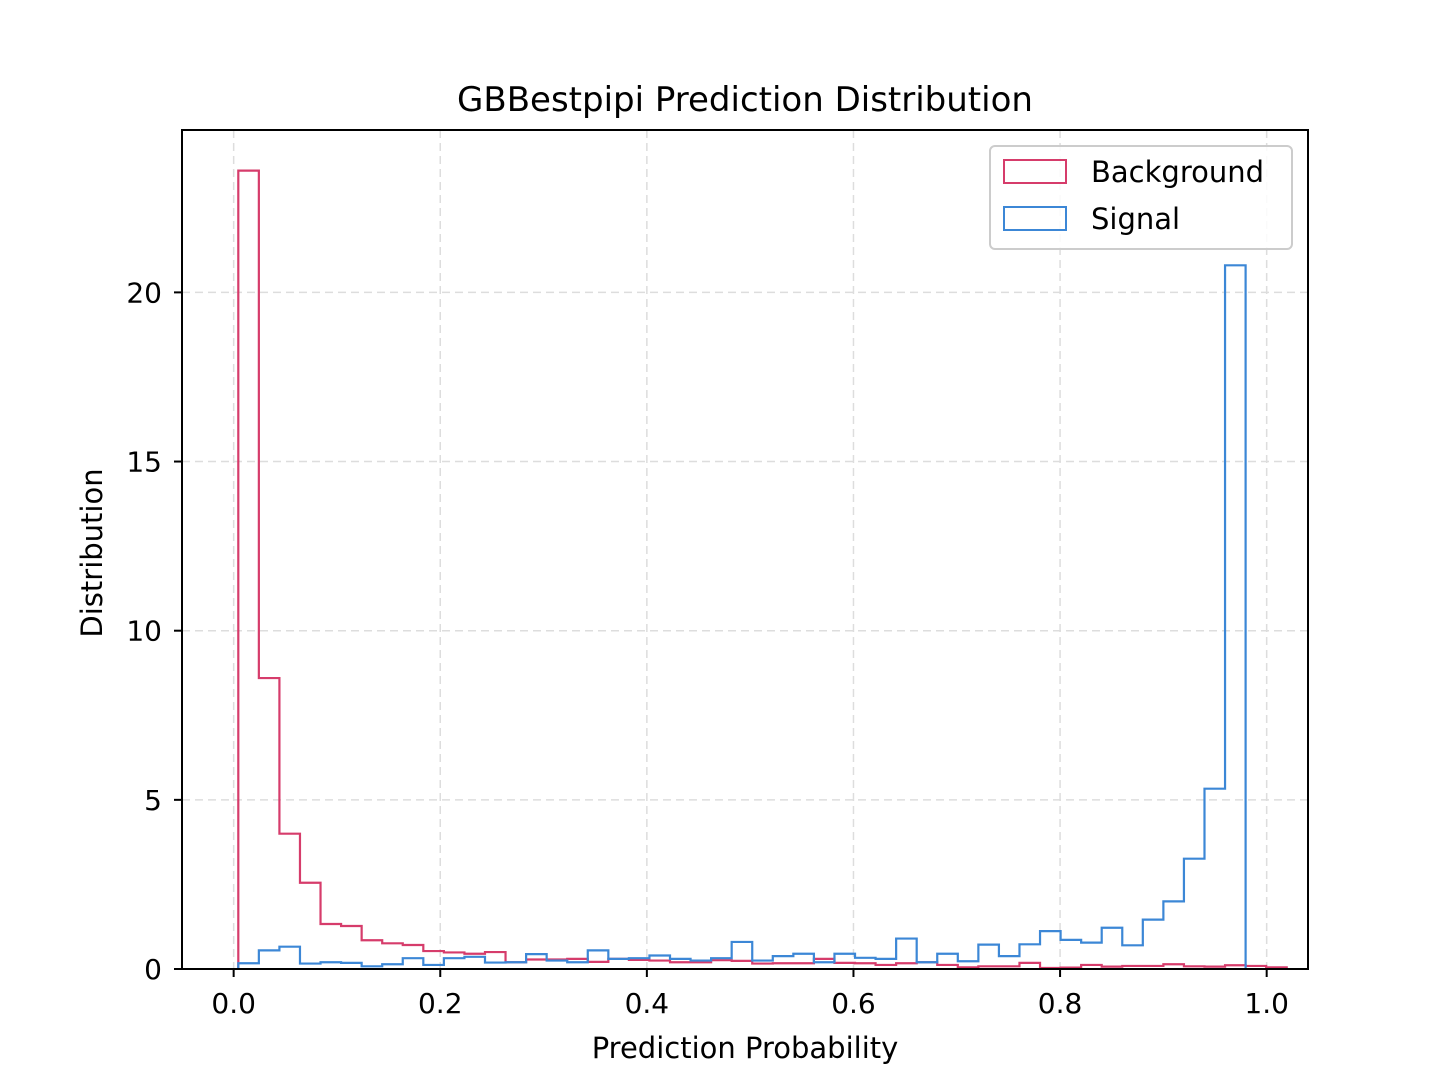 The width and height of the screenshot is (1452, 1089). I want to click on y-tick-label: 10, so click(144, 631).